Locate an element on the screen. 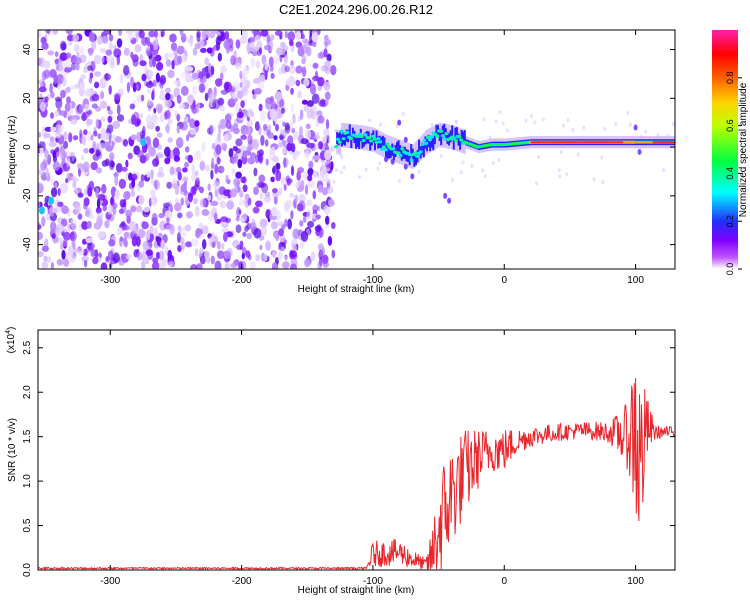 The height and width of the screenshot is (605, 750). y-tick-label: 2.5 is located at coordinates (27, 347).